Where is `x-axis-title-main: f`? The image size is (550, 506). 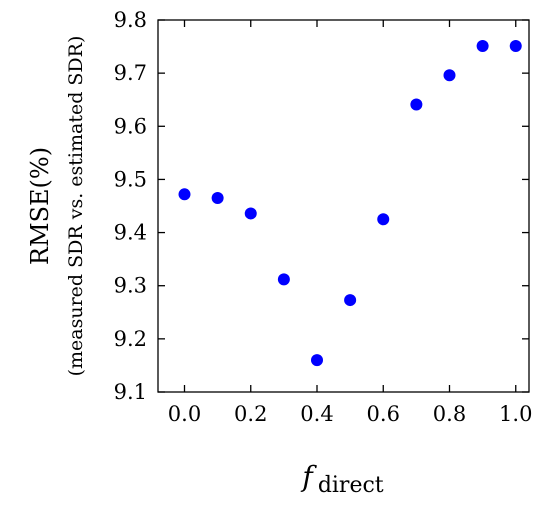
x-axis-title-main: f is located at coordinates (308, 476).